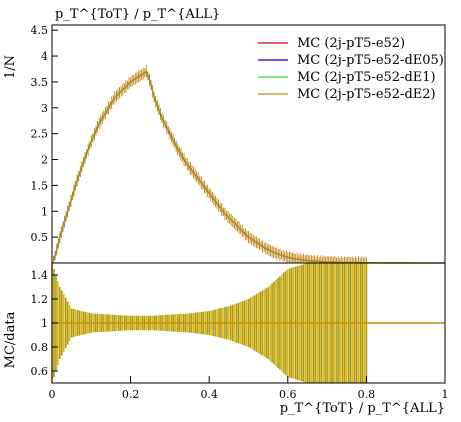 This screenshot has width=461, height=422. I want to click on main-y-tick-label-3: 2, so click(44, 160).